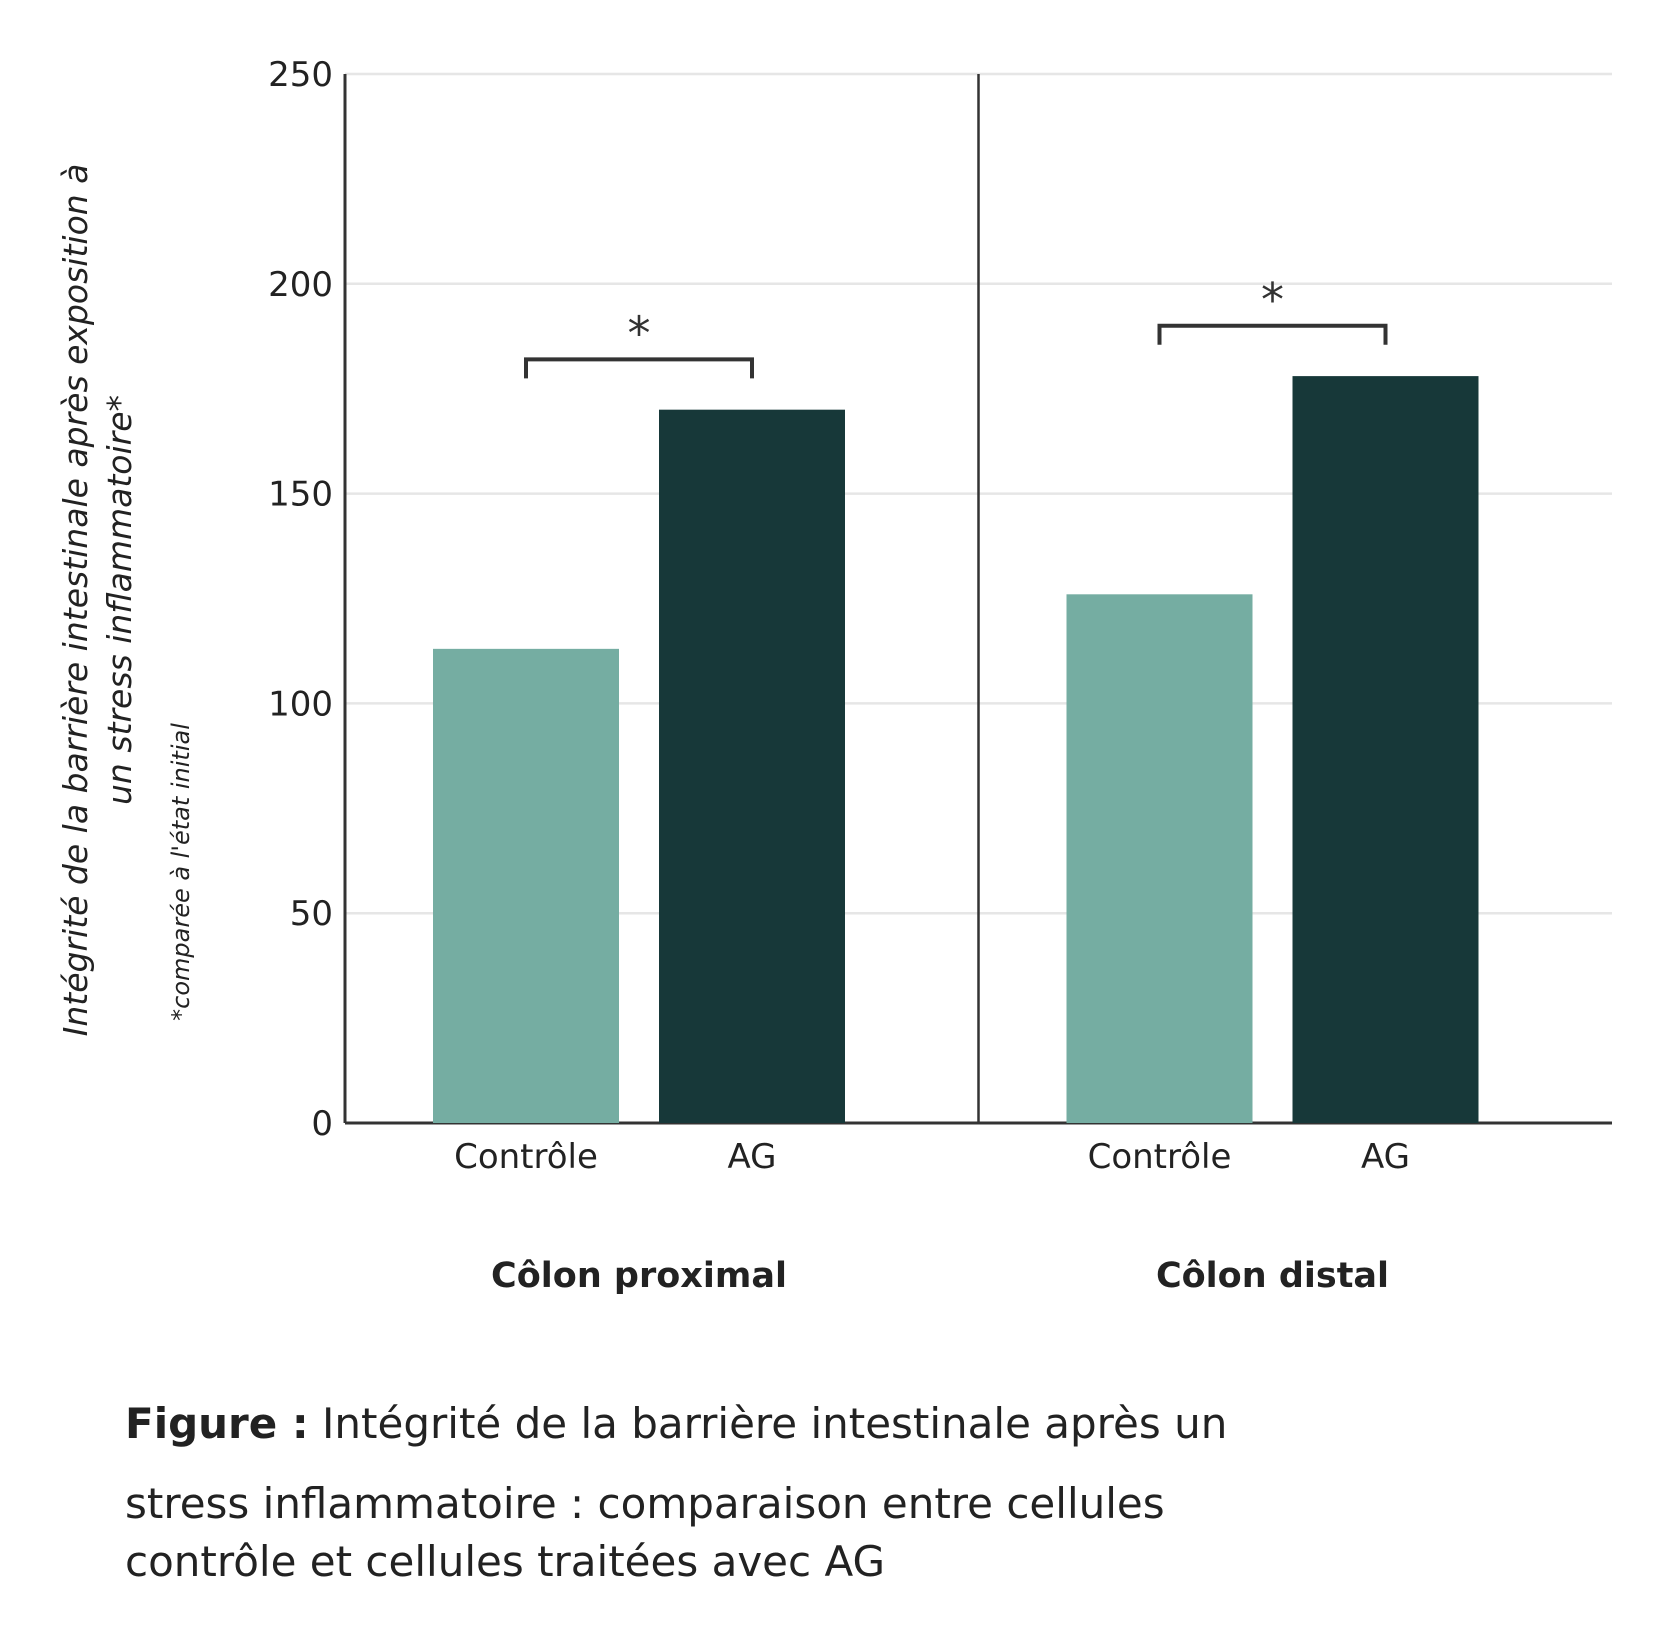  Describe the element at coordinates (311, 914) in the screenshot. I see `y-tick-label: 50` at that location.